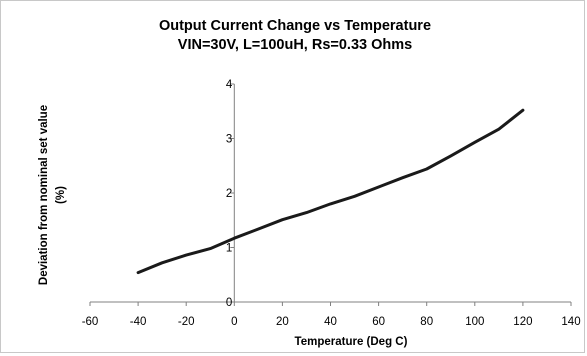  What do you see at coordinates (295, 45) in the screenshot?
I see `chart-subtitle: VIN=30V, L=100uH, Rs=0.33 Ohms` at bounding box center [295, 45].